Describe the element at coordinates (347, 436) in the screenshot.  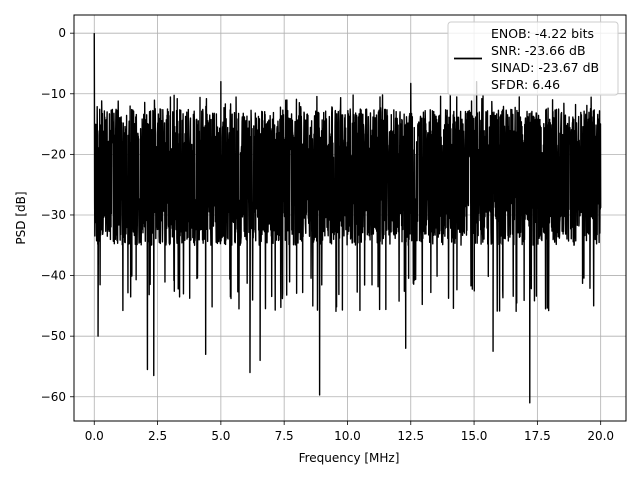
I see `x-tick-label: 10.0` at that location.